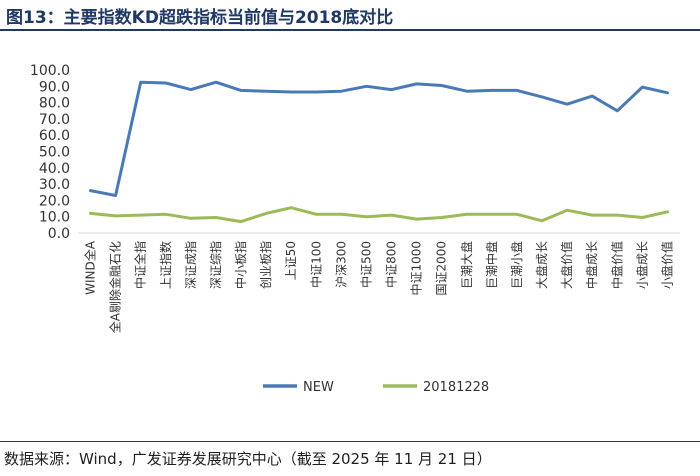 Image resolution: width=700 pixels, height=476 pixels. I want to click on y-tick-label: 60.0, so click(54, 136).